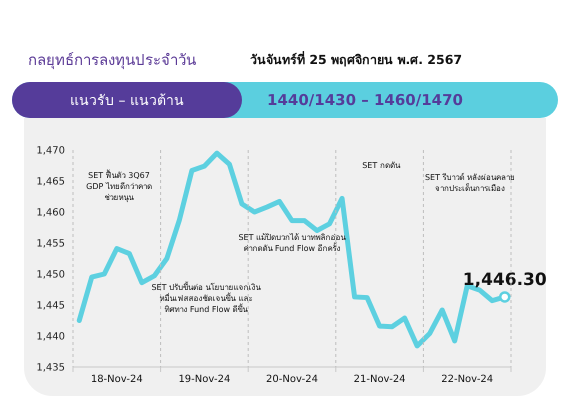 This screenshot has height=400, width=576. What do you see at coordinates (50, 182) in the screenshot?
I see `y-tick-label: 1,465` at bounding box center [50, 182].